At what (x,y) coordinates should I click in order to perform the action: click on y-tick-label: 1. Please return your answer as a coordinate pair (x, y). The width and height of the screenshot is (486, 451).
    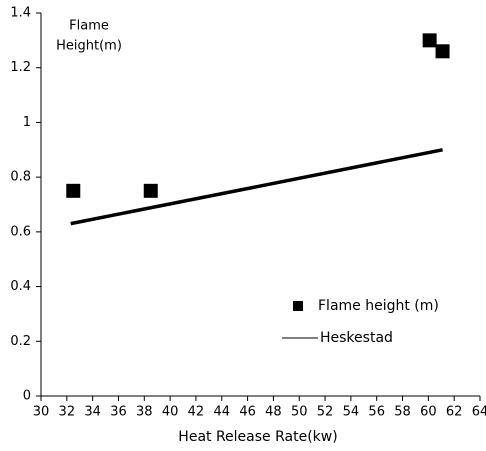
    Looking at the image, I should click on (27, 122).